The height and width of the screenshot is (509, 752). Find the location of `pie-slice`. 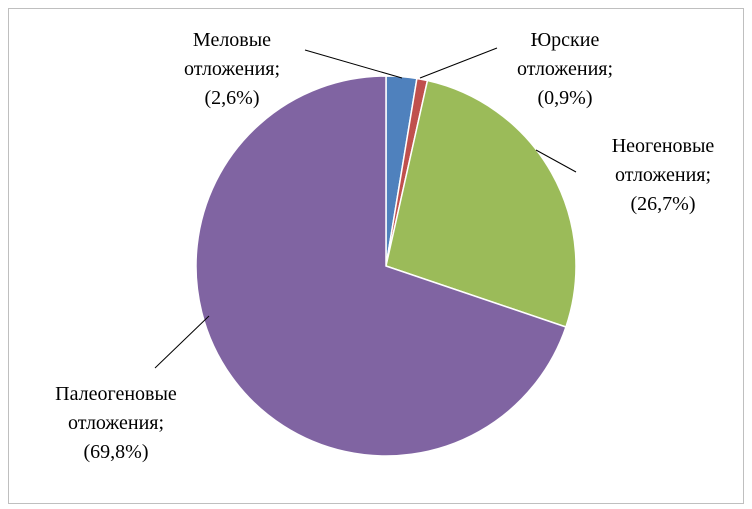

pie-slice is located at coordinates (481, 203).